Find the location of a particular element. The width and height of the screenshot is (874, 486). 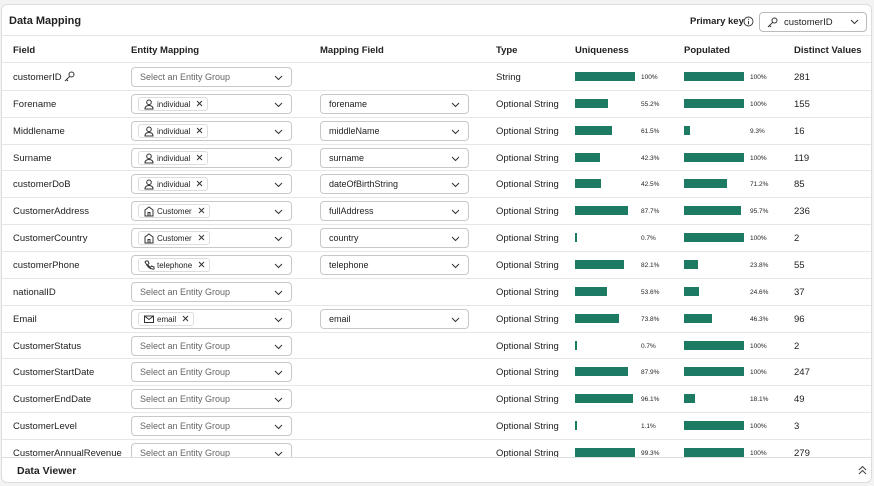

mapping-select: country is located at coordinates (394, 238).